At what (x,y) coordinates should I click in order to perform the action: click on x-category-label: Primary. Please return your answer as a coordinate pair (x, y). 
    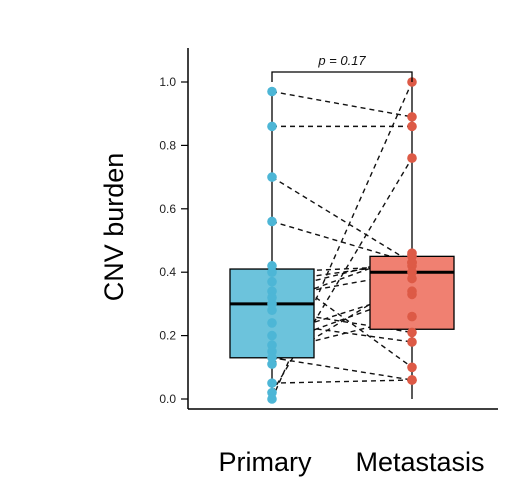
    Looking at the image, I should click on (265, 462).